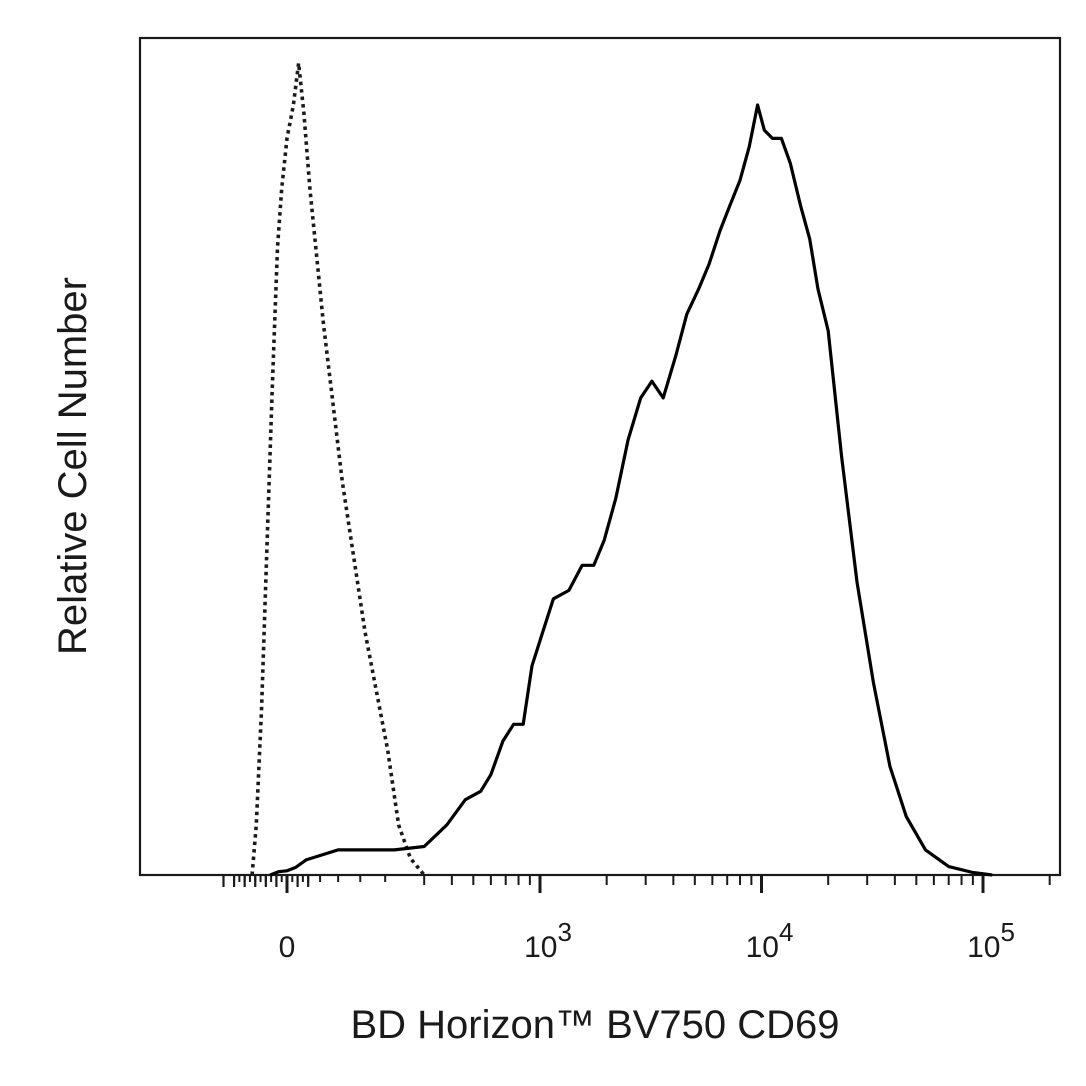 The width and height of the screenshot is (1086, 1086). What do you see at coordinates (636, 884) in the screenshot?
I see `x-axis-ticks` at bounding box center [636, 884].